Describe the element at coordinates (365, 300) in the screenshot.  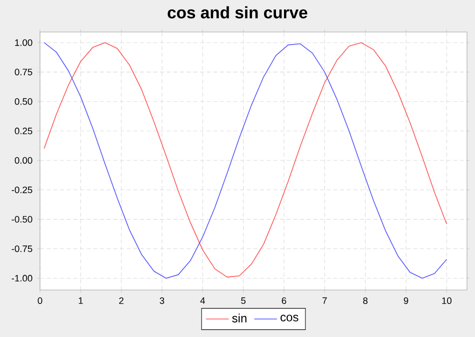
I see `x-tick-label: 8` at that location.